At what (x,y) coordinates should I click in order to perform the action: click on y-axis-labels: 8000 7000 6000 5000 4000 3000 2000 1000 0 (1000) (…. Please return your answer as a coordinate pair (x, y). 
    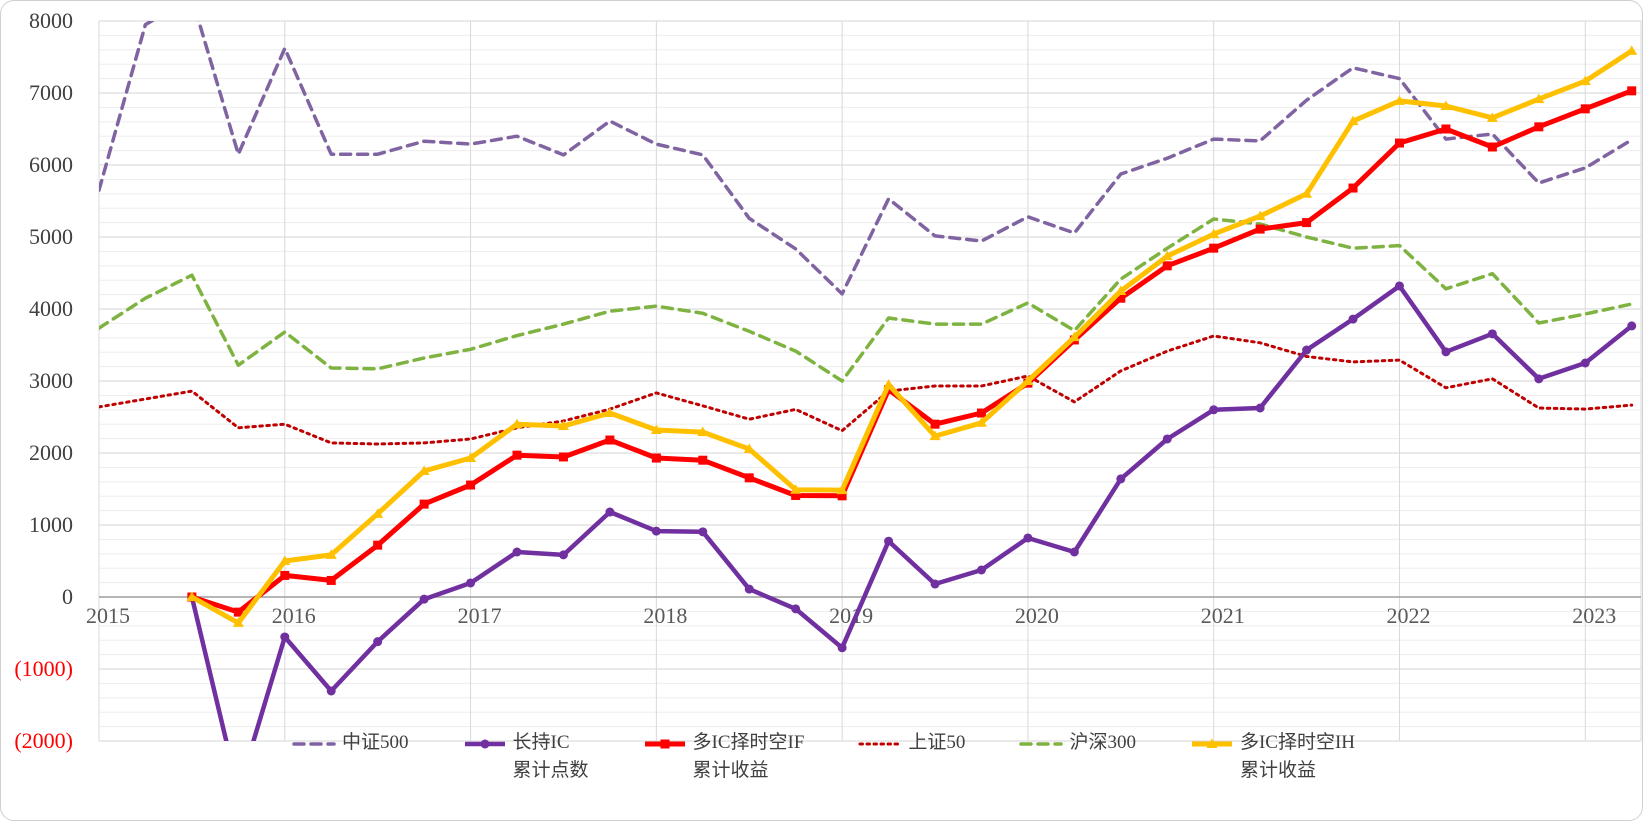
    Looking at the image, I should click on (43, 380).